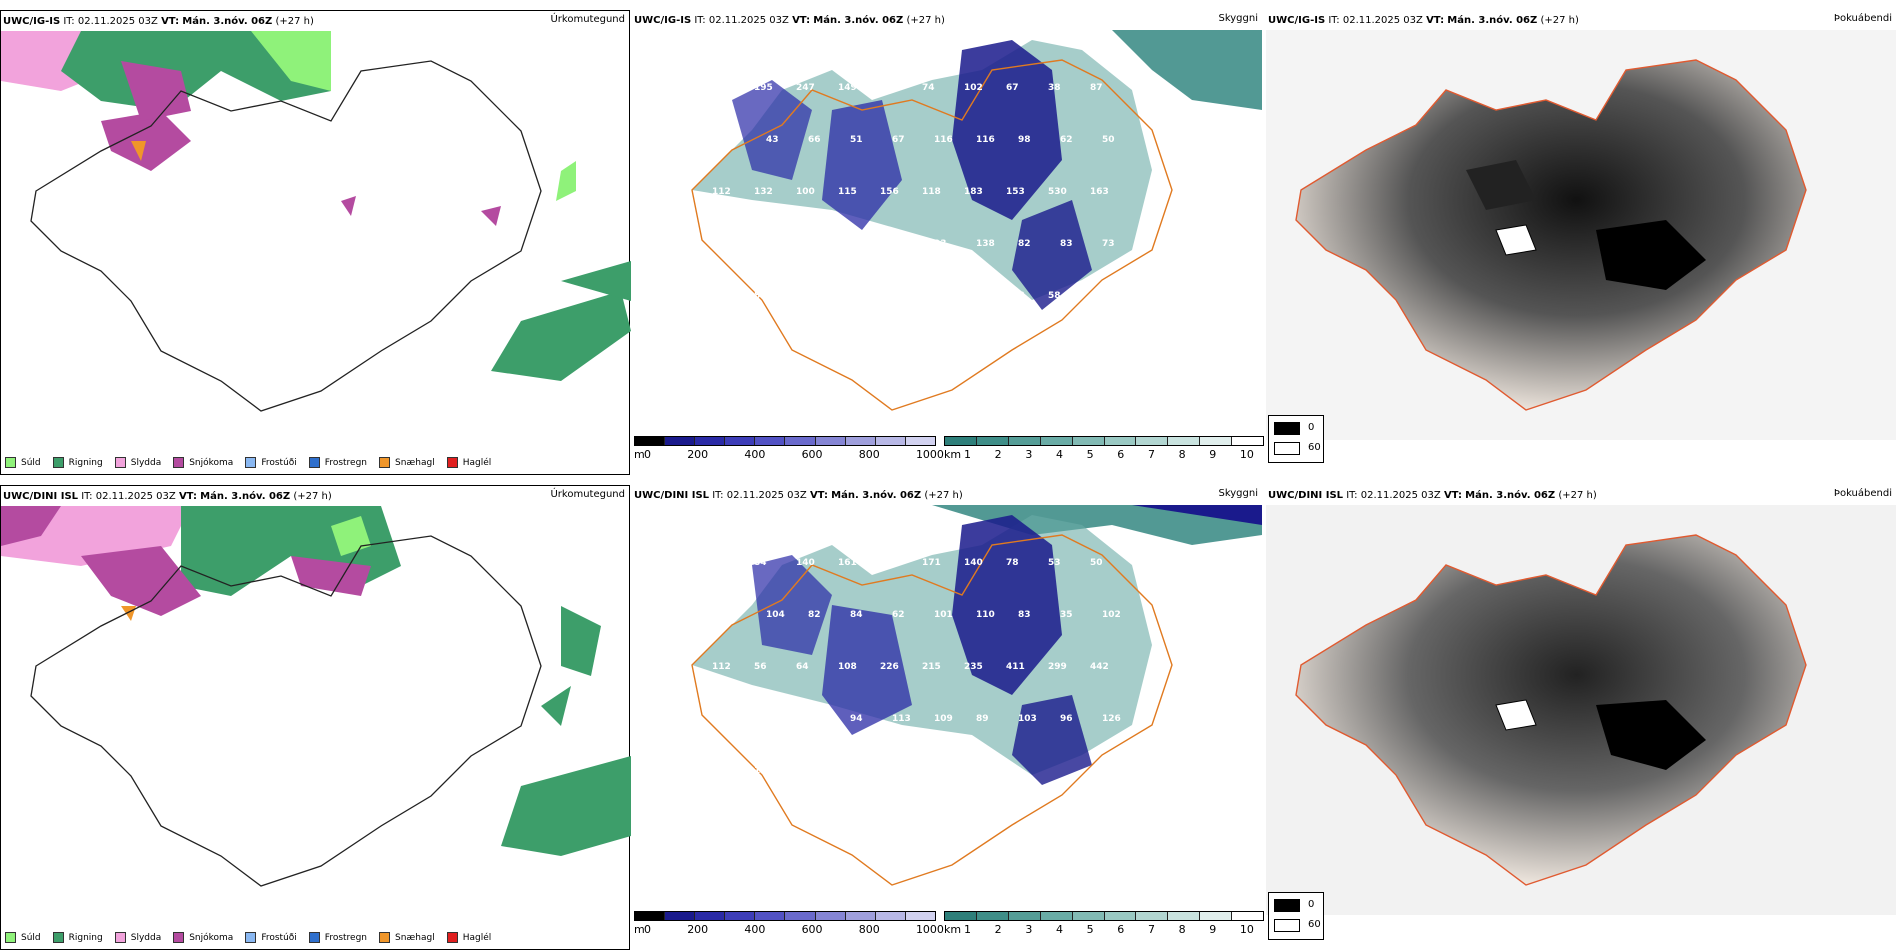 The width and height of the screenshot is (1900, 950). I want to click on visibility-value-label: 103, so click(1027, 719).